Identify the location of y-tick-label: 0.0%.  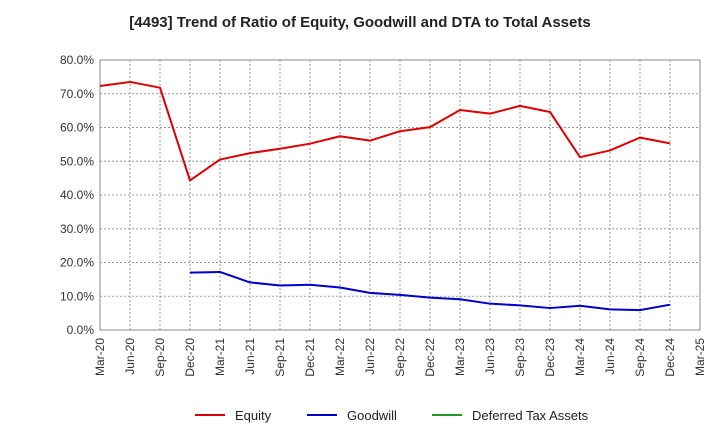
(81, 330).